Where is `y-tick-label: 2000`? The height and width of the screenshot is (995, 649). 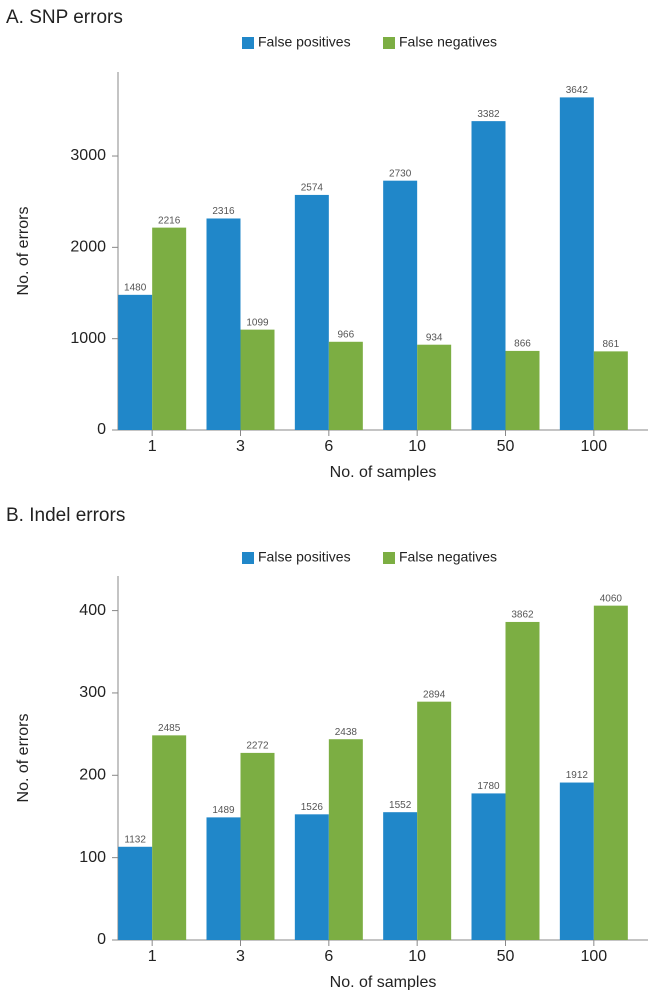
y-tick-label: 2000 is located at coordinates (88, 247).